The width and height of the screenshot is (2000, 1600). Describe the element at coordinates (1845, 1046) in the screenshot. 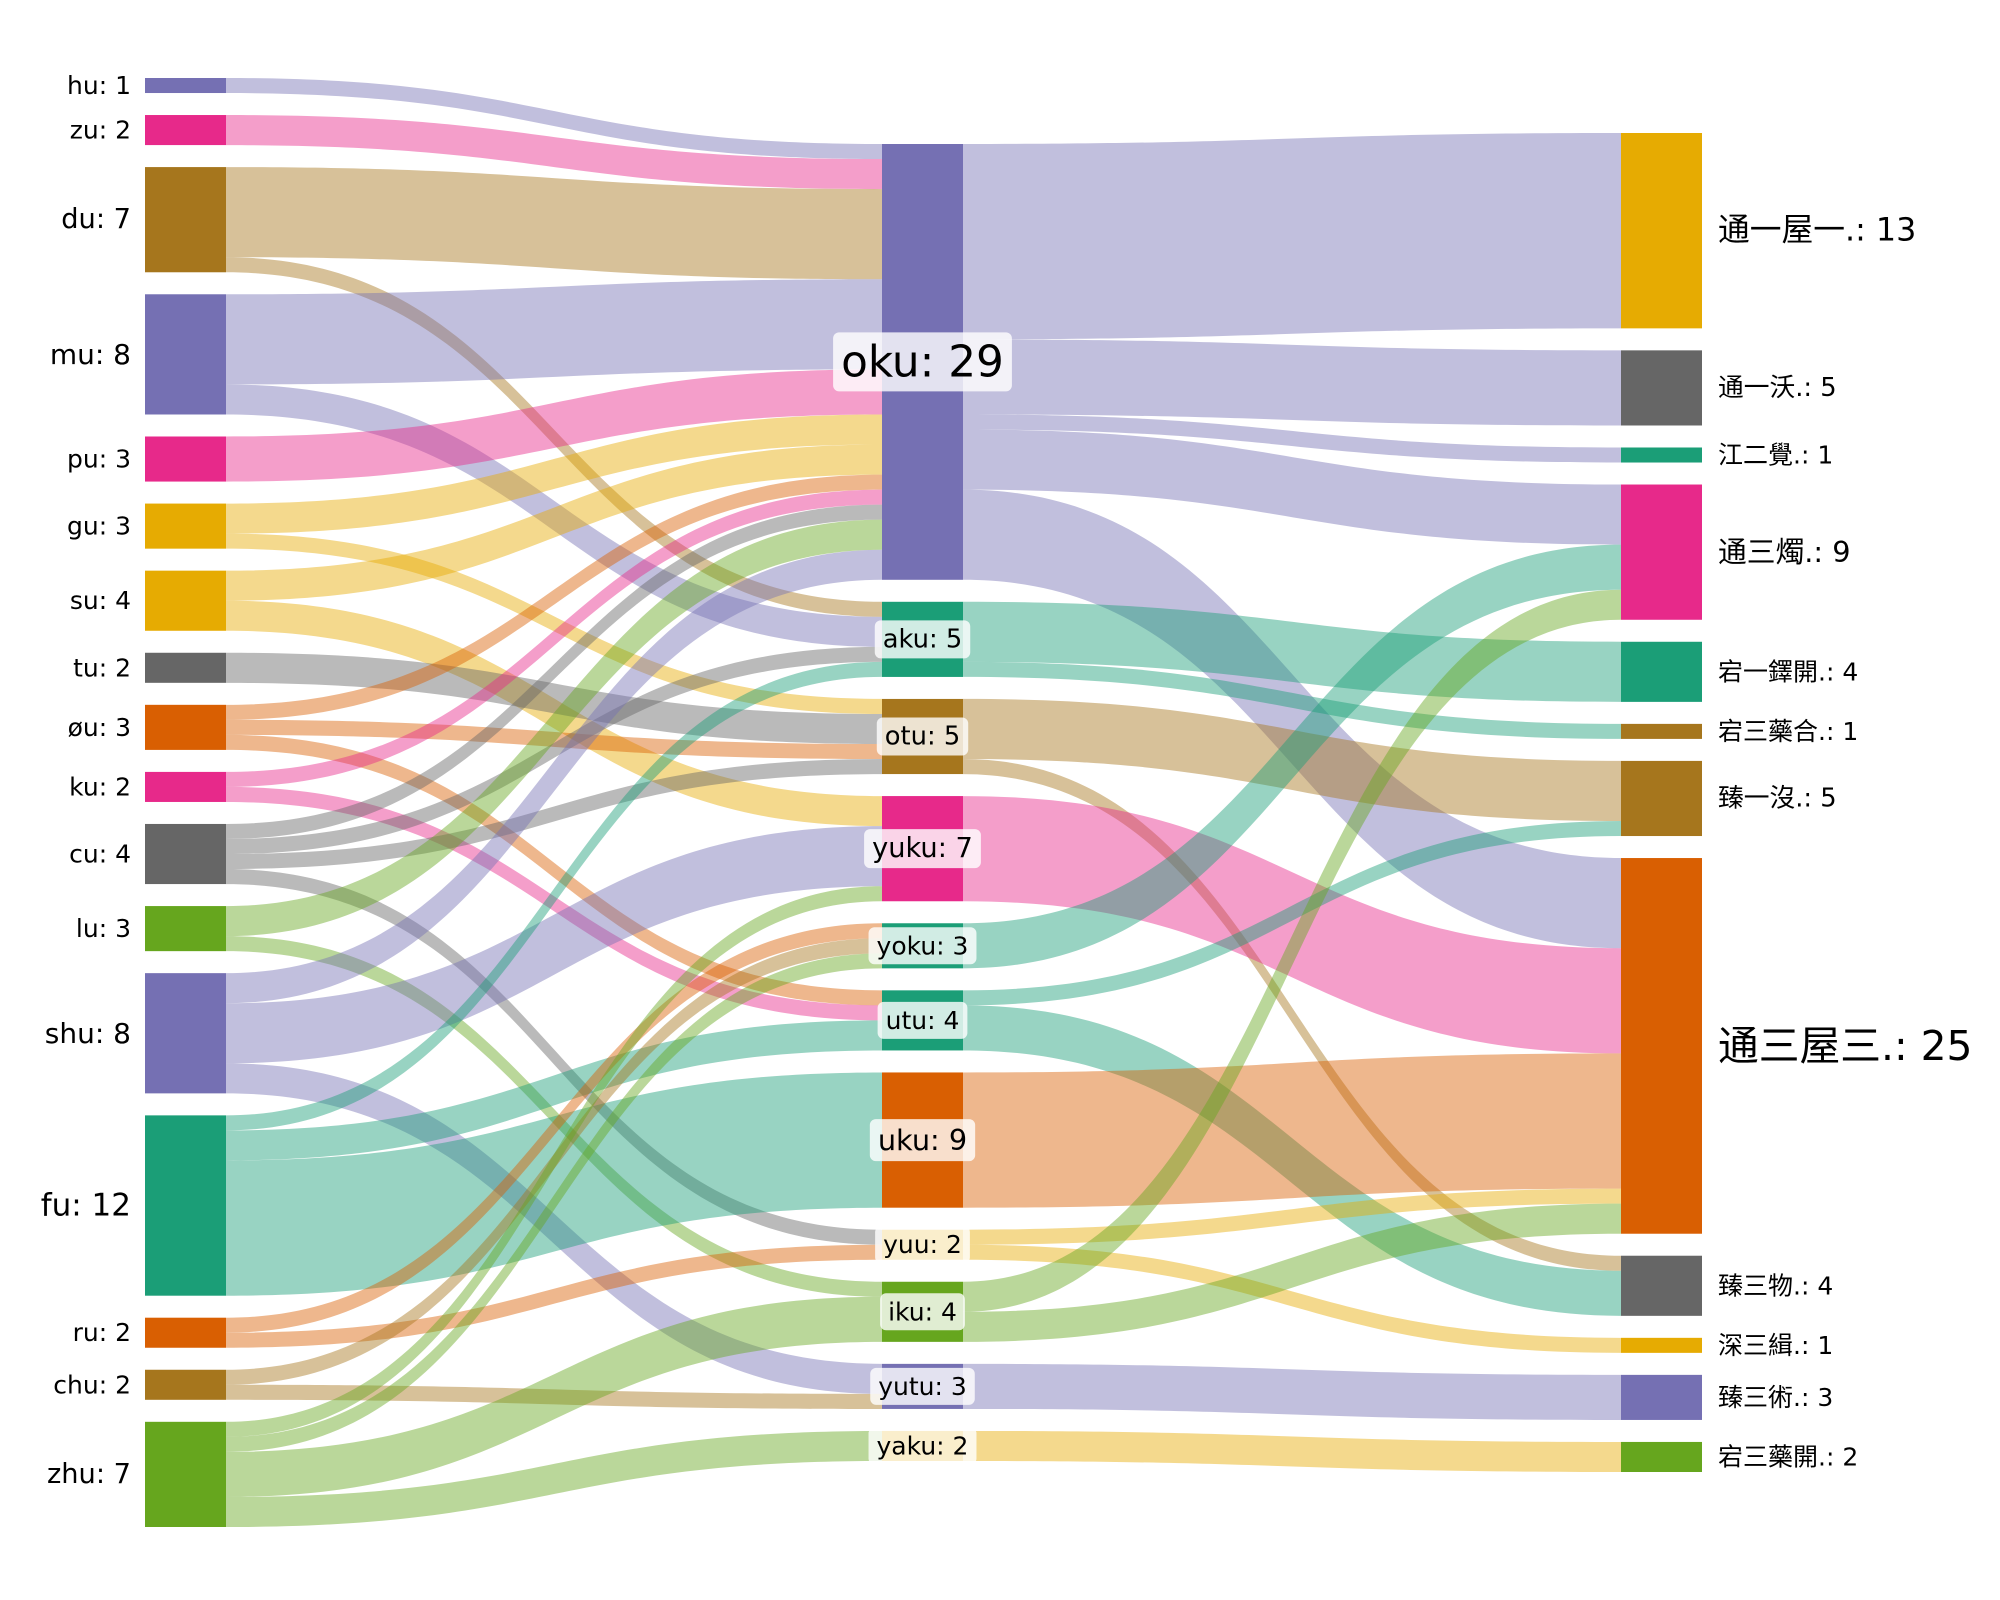

I see `node-label-r8: 通三屋三.: 25` at that location.